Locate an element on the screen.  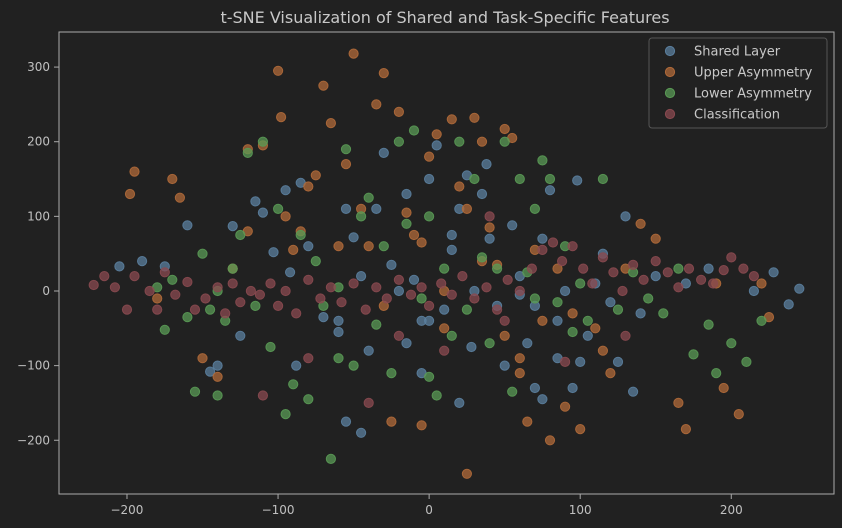
y-tick-label: −100 is located at coordinates (33, 366).